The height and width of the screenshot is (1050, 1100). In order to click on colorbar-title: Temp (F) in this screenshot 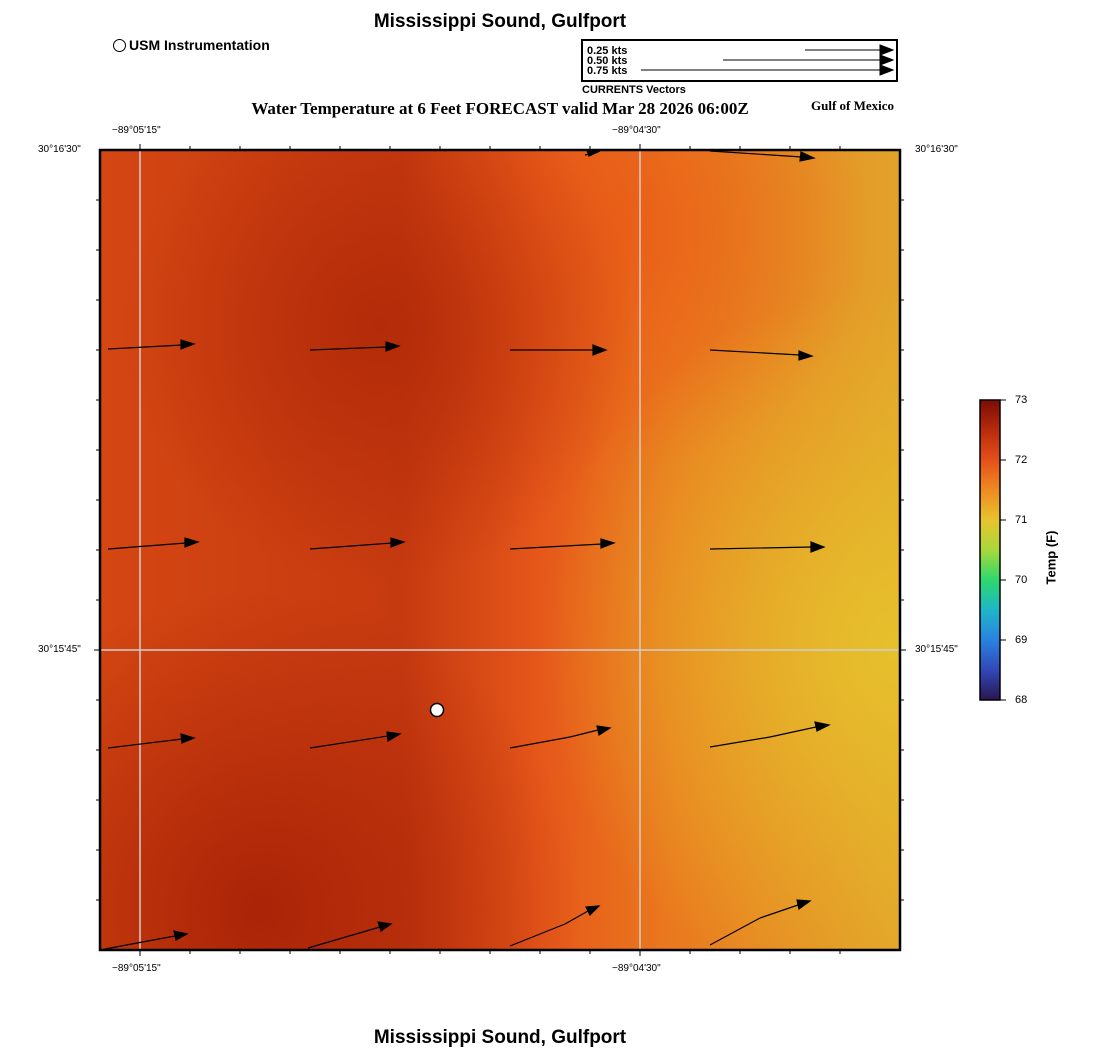, I will do `click(1051, 557)`.